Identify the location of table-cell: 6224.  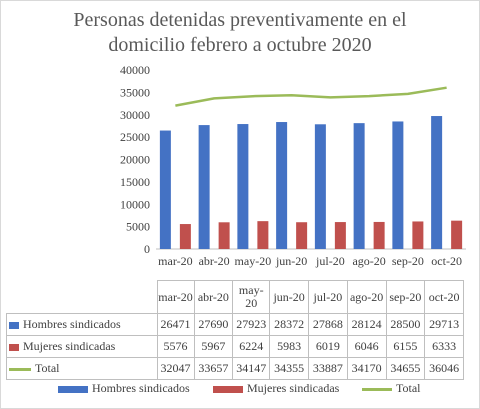
(251, 346).